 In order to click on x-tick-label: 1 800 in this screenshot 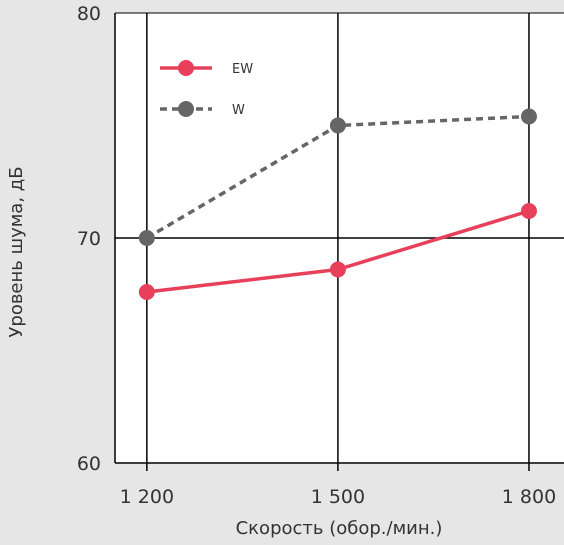, I will do `click(529, 497)`.